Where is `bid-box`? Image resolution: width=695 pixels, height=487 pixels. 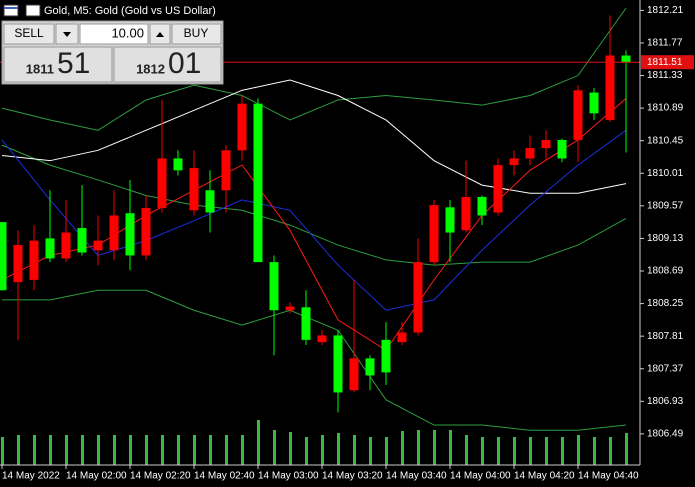
bid-box is located at coordinates (58, 64).